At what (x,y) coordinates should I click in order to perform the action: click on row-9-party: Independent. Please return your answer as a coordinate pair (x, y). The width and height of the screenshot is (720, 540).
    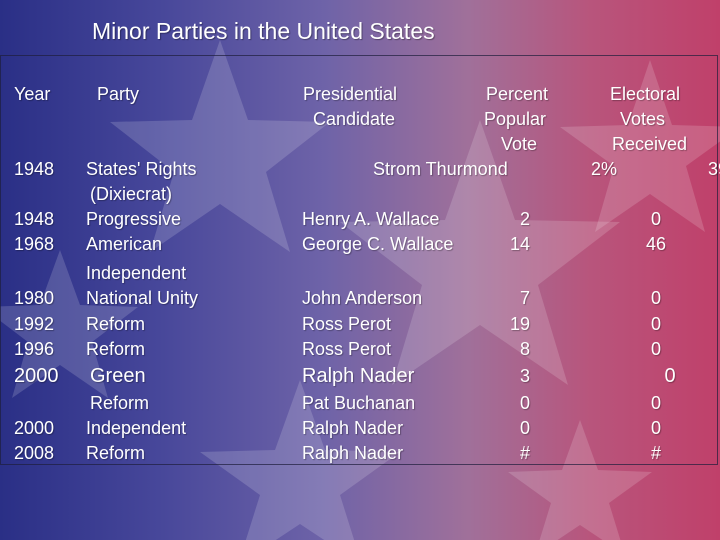
    Looking at the image, I should click on (136, 428).